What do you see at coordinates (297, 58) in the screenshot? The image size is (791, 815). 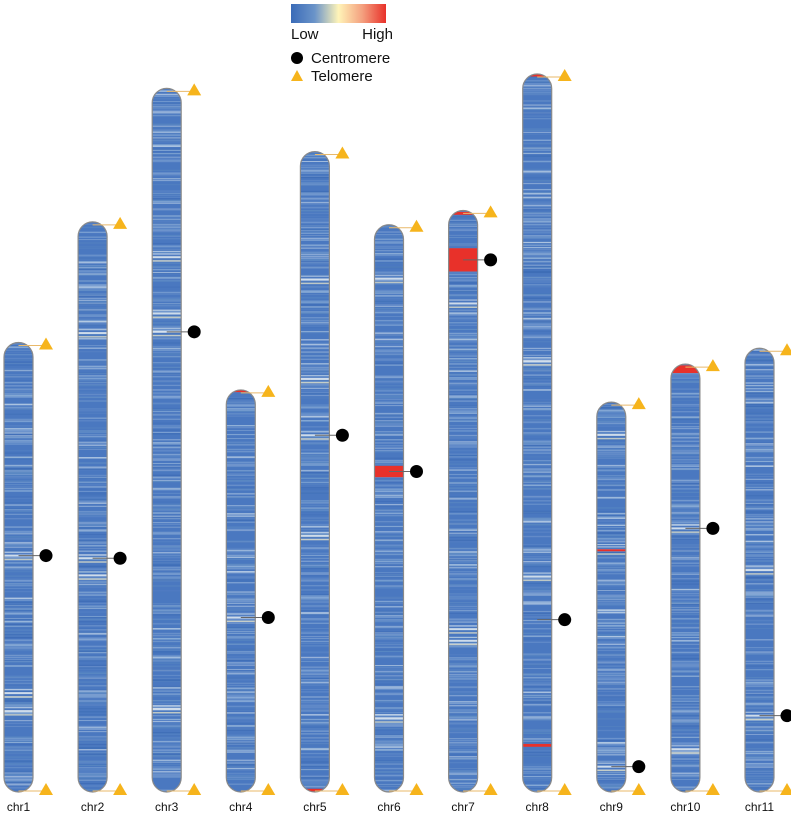 I see `centromere-legend-icon` at bounding box center [297, 58].